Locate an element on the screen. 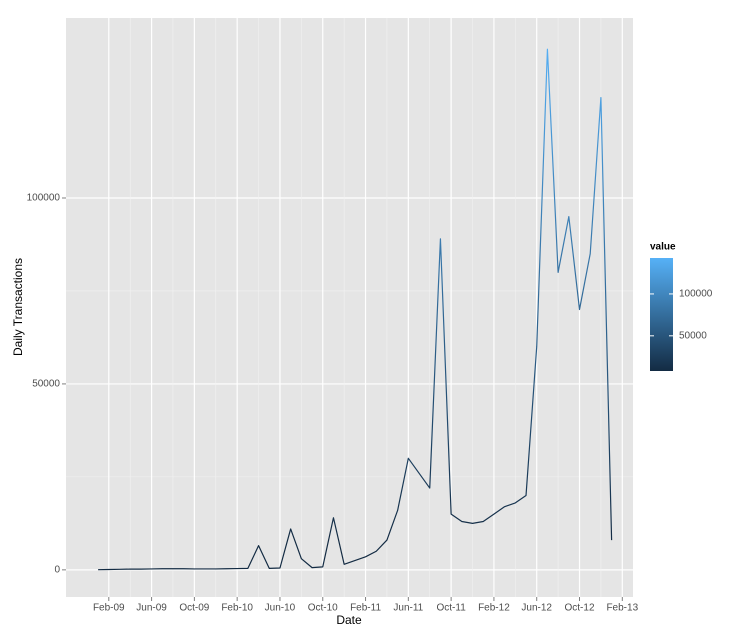 The image size is (745, 639). y-tick-label: 100000 is located at coordinates (44, 198).